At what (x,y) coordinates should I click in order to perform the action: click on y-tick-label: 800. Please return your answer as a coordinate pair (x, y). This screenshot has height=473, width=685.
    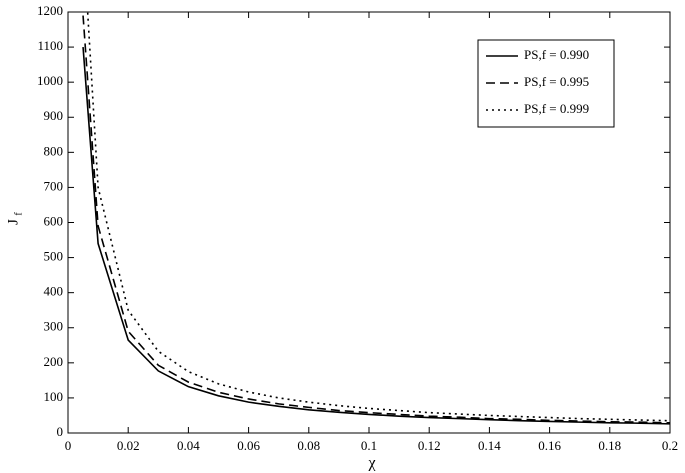
    Looking at the image, I should click on (54, 150).